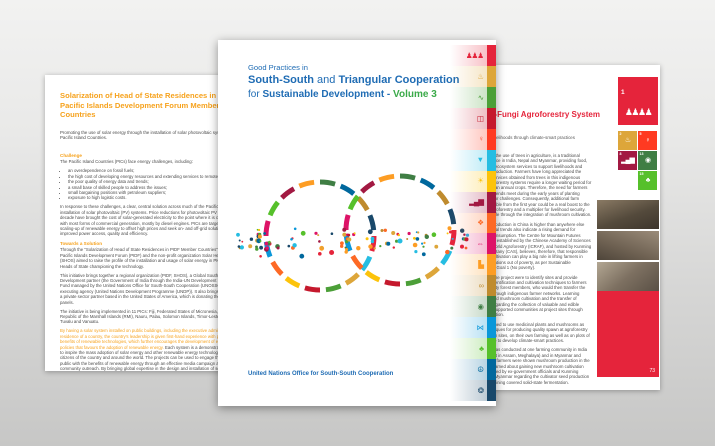 This screenshot has height=446, width=715. I want to click on cover-title-line2: South-South and Triangular Cooperation, so click(354, 80).